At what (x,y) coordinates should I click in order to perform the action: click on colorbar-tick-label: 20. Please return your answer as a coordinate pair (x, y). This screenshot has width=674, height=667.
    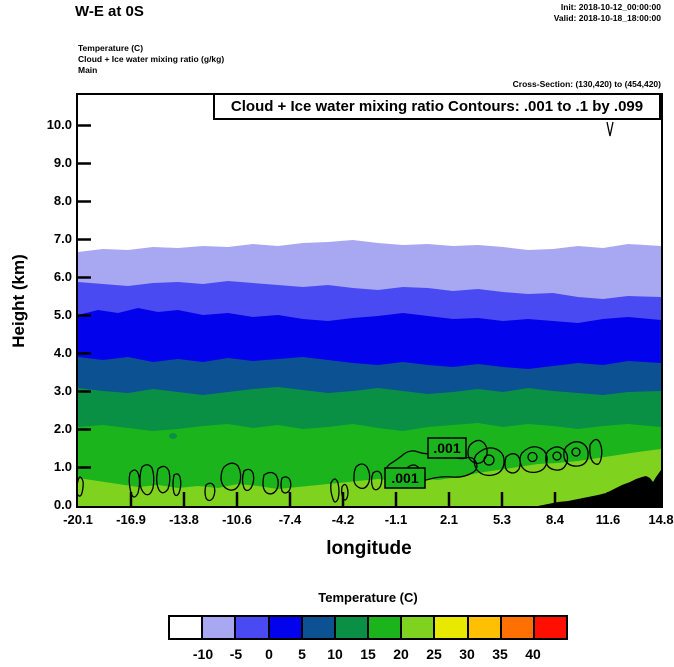
    Looking at the image, I should click on (401, 654).